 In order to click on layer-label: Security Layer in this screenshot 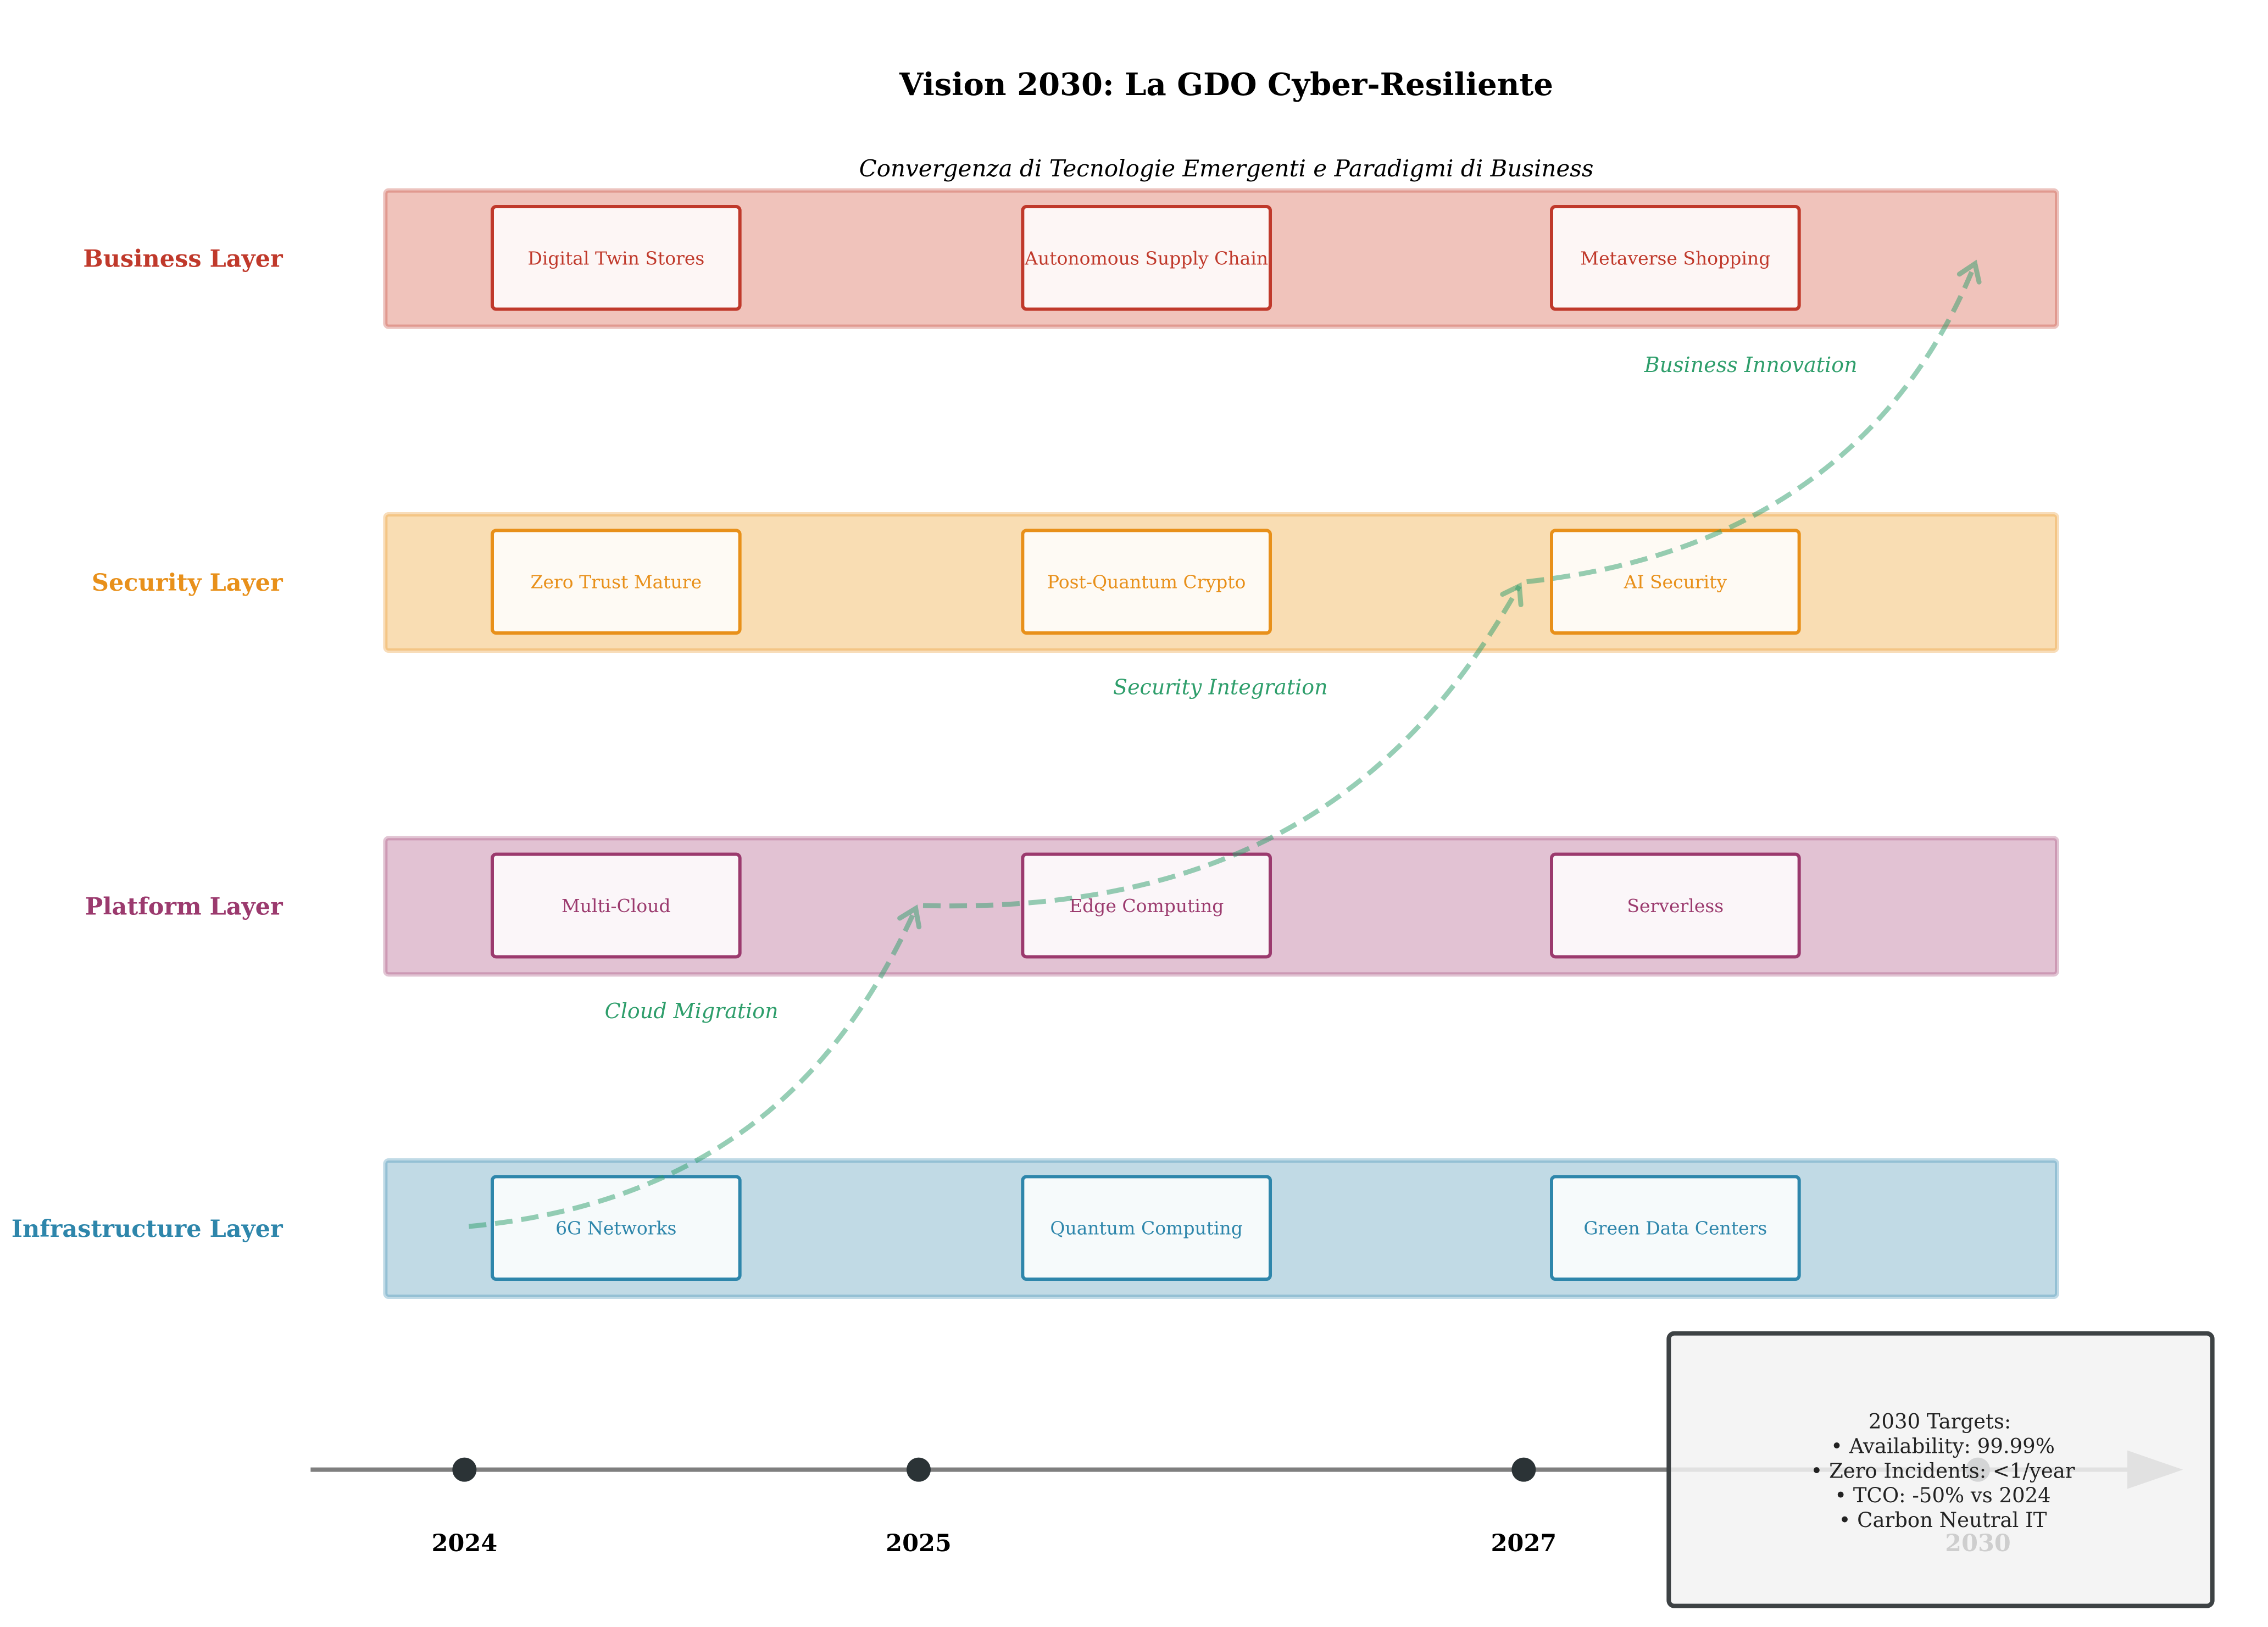, I will do `click(188, 583)`.